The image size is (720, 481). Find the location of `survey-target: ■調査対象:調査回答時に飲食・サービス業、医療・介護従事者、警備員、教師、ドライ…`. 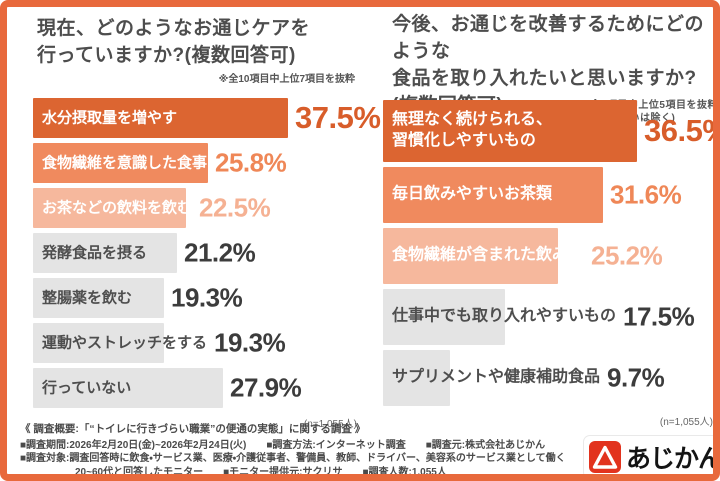

survey-target: ■調査対象:調査回答時に飲食・サービス業、医療・介護従事者、警備員、教師、ドライ… is located at coordinates (293, 459).